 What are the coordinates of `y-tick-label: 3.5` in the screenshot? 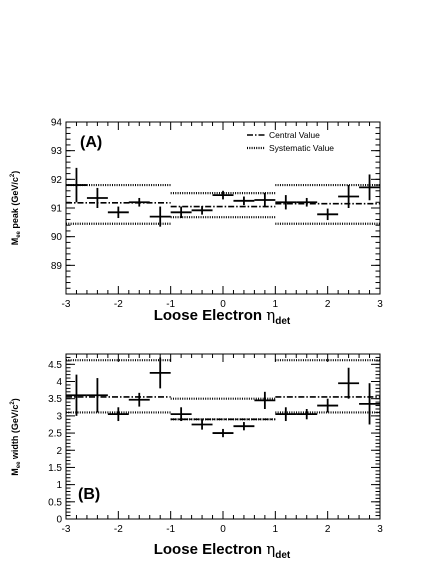 It's located at (55, 399).